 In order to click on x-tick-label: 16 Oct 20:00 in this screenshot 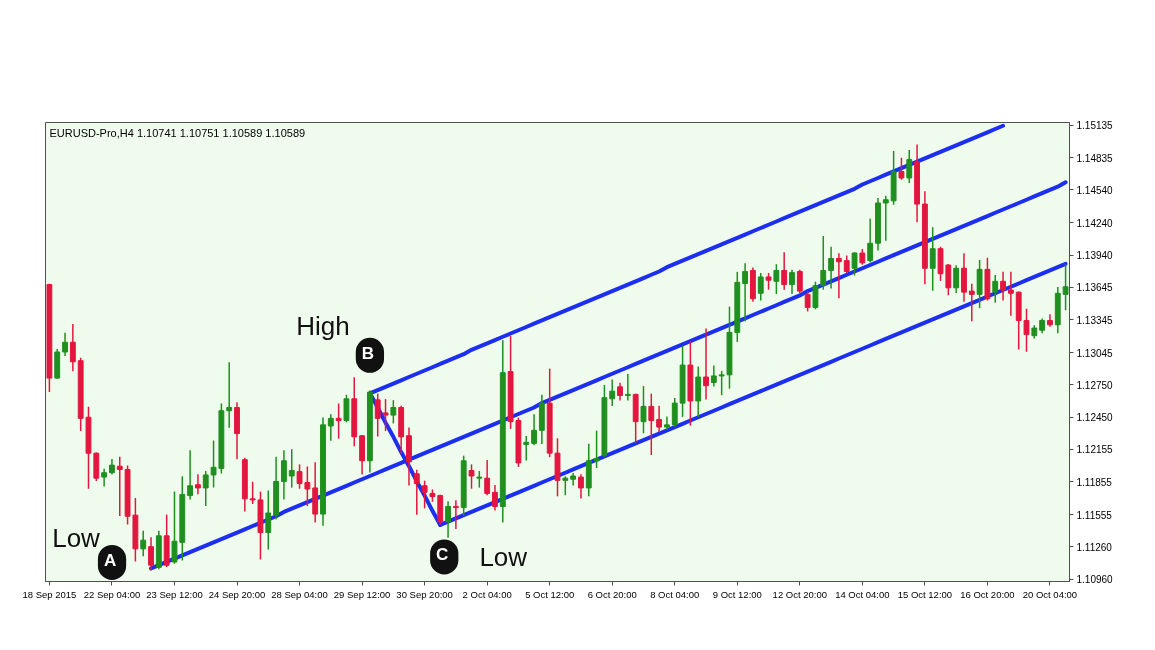, I will do `click(987, 594)`.